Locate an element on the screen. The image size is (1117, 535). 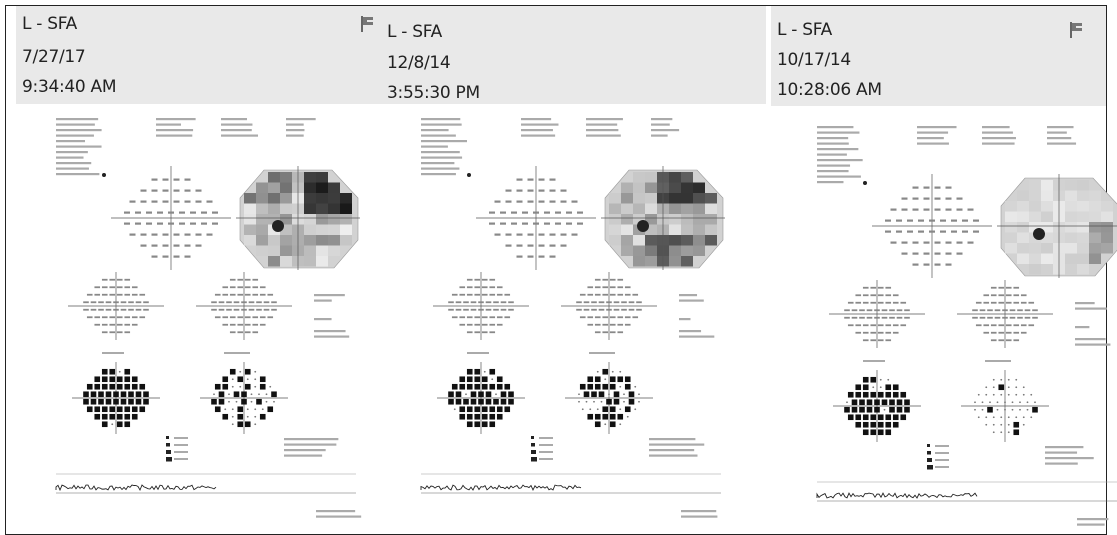
reliability-trace is located at coordinates (136, 488).